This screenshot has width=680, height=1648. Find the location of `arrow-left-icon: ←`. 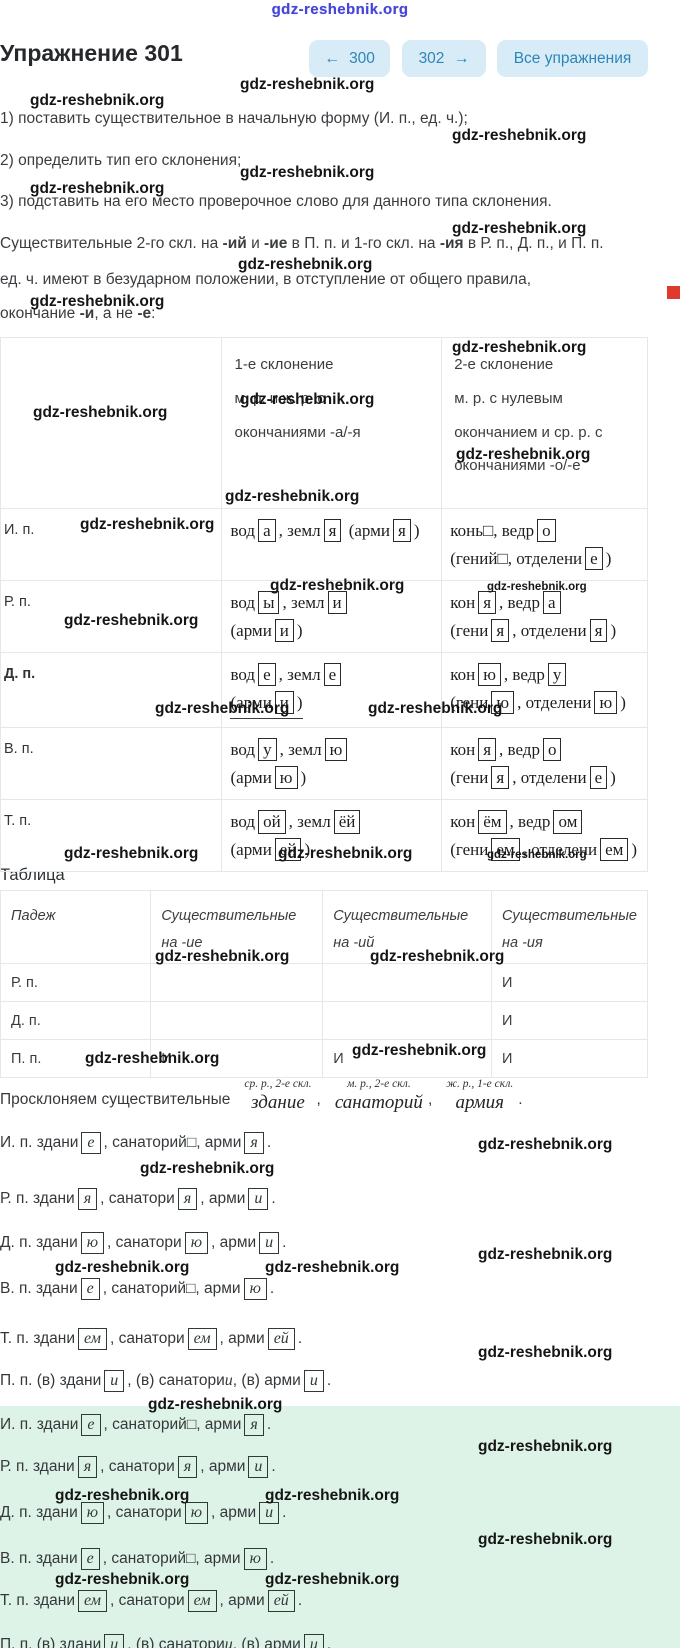

arrow-left-icon: ← is located at coordinates (332, 58).